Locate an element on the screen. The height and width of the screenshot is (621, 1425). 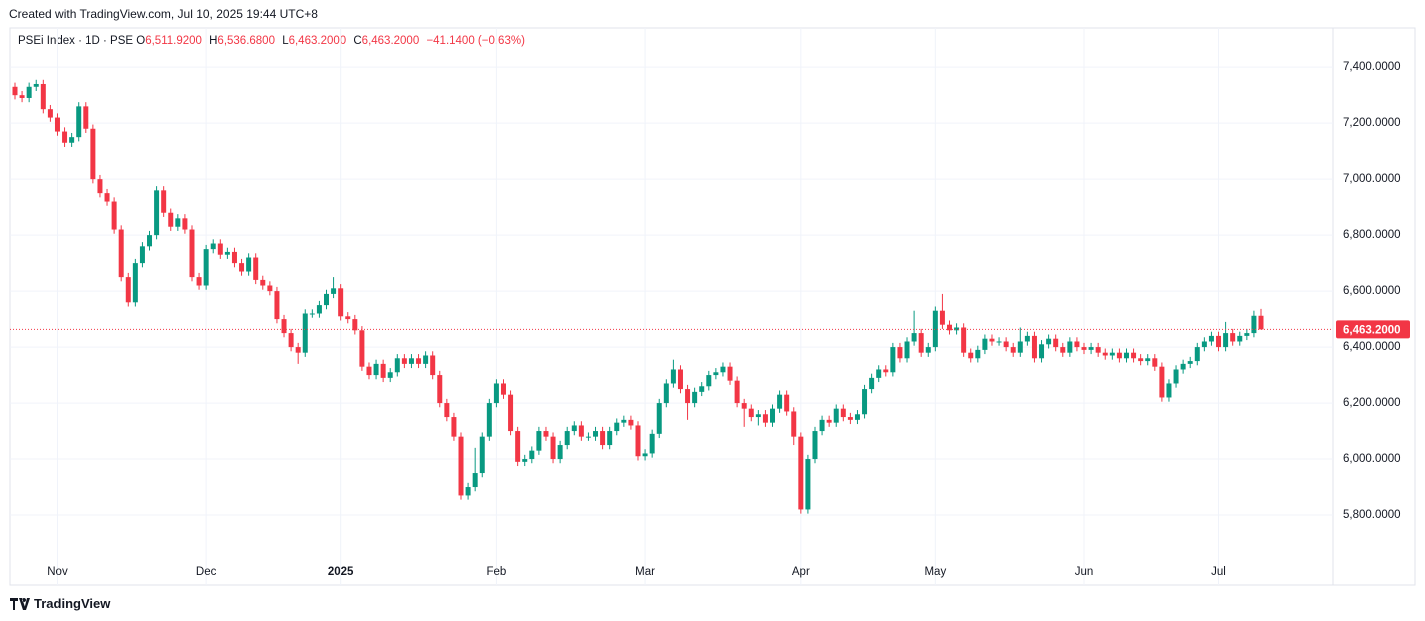
y-tick-label: 6,600.0000 is located at coordinates (1372, 291).